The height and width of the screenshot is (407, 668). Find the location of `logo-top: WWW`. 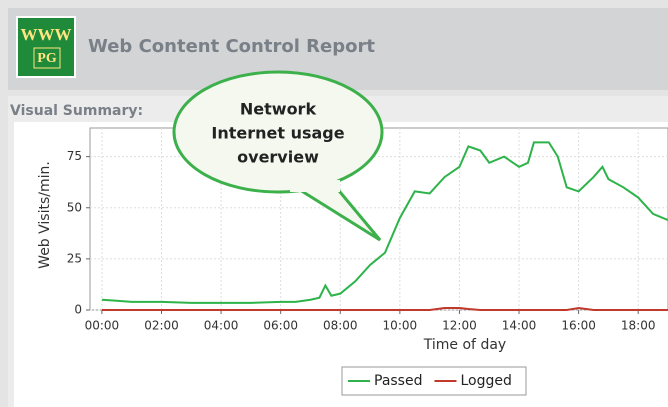

logo-top: WWW is located at coordinates (46, 34).